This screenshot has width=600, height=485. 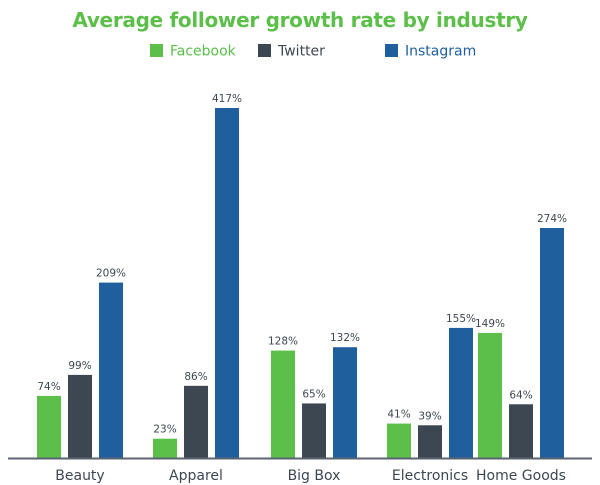 I want to click on bar-big-box-twitter, so click(x=314, y=430).